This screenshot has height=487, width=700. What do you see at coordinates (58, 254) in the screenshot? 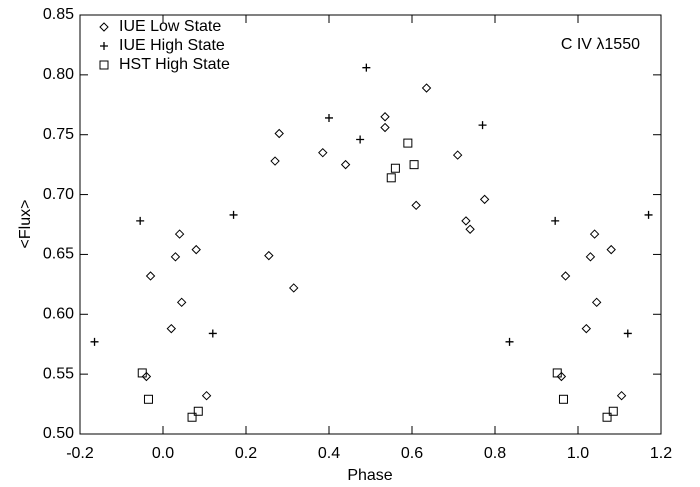
I see `y-tick-label: 0.65` at bounding box center [58, 254].